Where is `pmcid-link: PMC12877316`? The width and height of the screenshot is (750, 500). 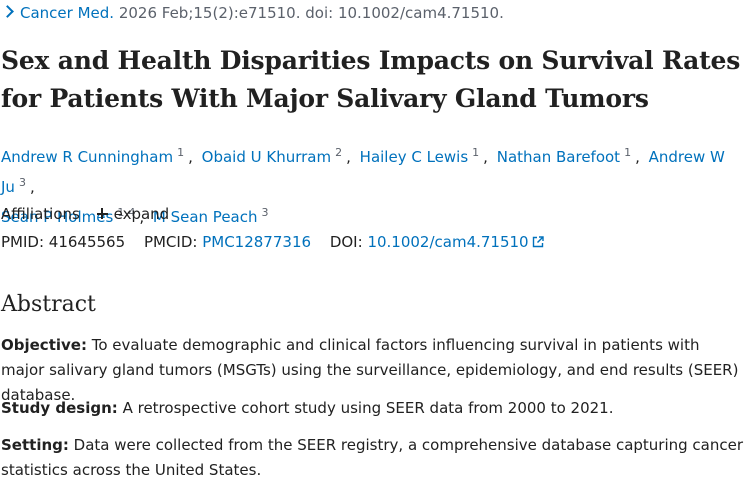 pmcid-link: PMC12877316 is located at coordinates (257, 242).